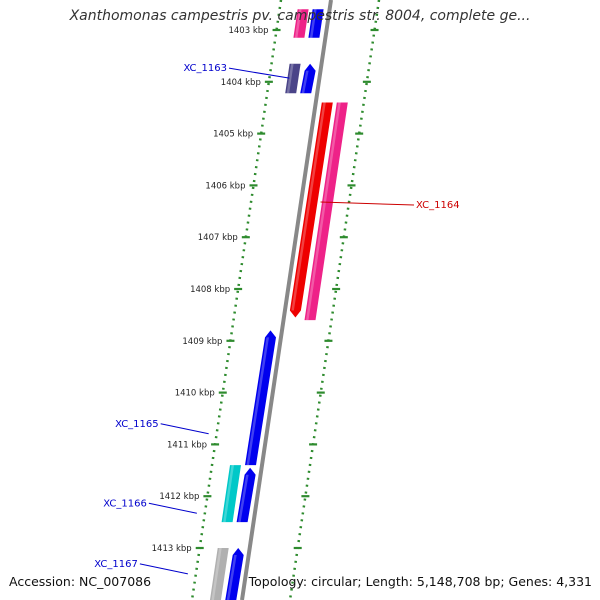 This screenshot has height=600, width=600. I want to click on gene-gene-pink-top, so click(301, 23).